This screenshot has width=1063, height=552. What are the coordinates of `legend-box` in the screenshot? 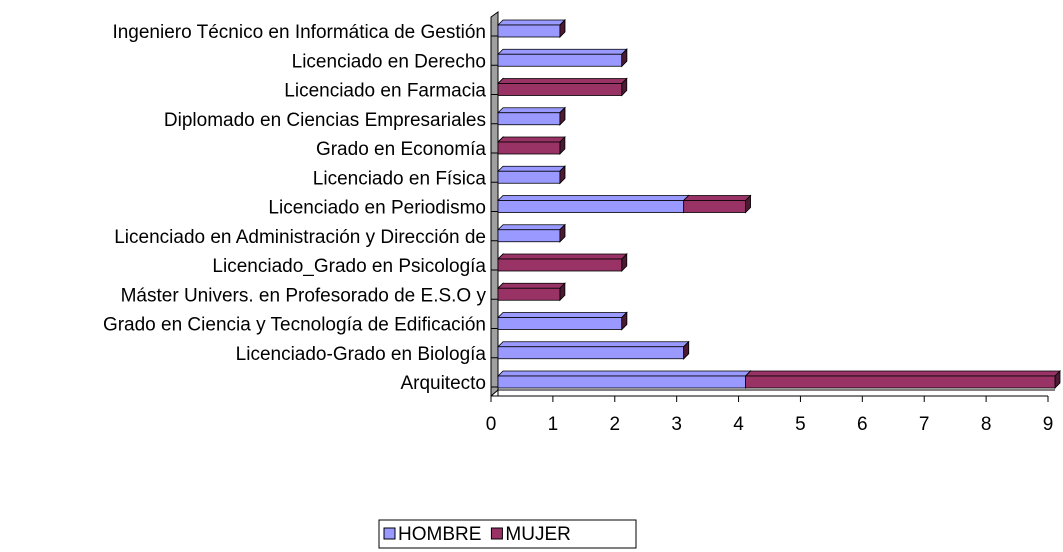 It's located at (507, 534).